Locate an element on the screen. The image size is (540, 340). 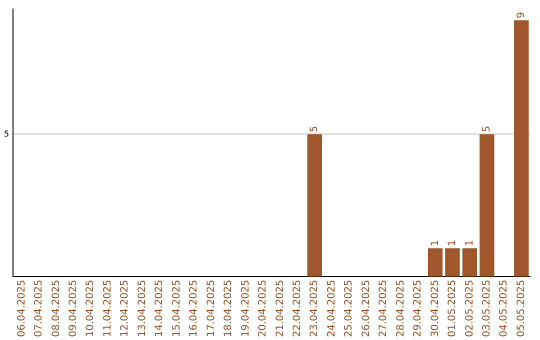
x-tick-label: 05.05.2025 is located at coordinates (521, 309).